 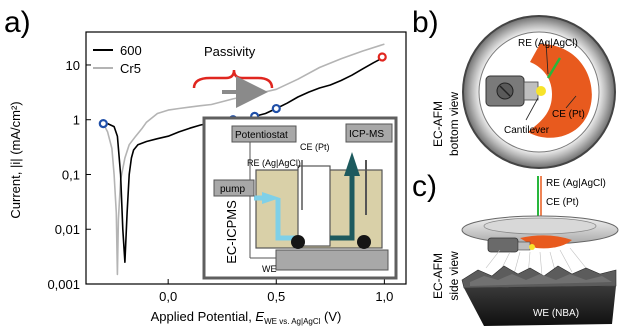 What do you see at coordinates (425, 22) in the screenshot?
I see `panel-b-label: b)` at bounding box center [425, 22].